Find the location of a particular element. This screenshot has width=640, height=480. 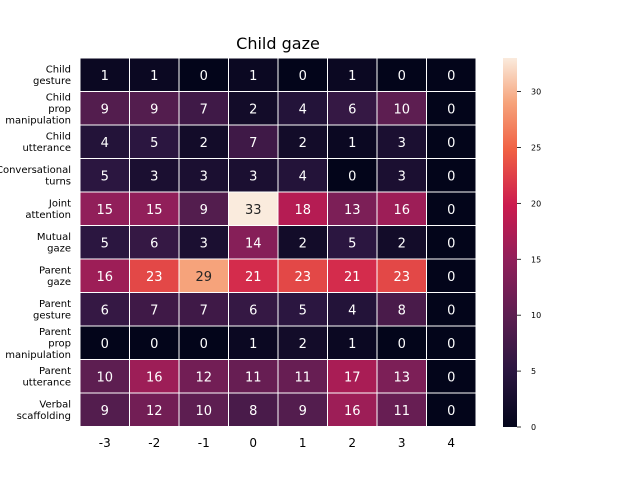

row-label: Parent prop manipulation is located at coordinates (38, 344).